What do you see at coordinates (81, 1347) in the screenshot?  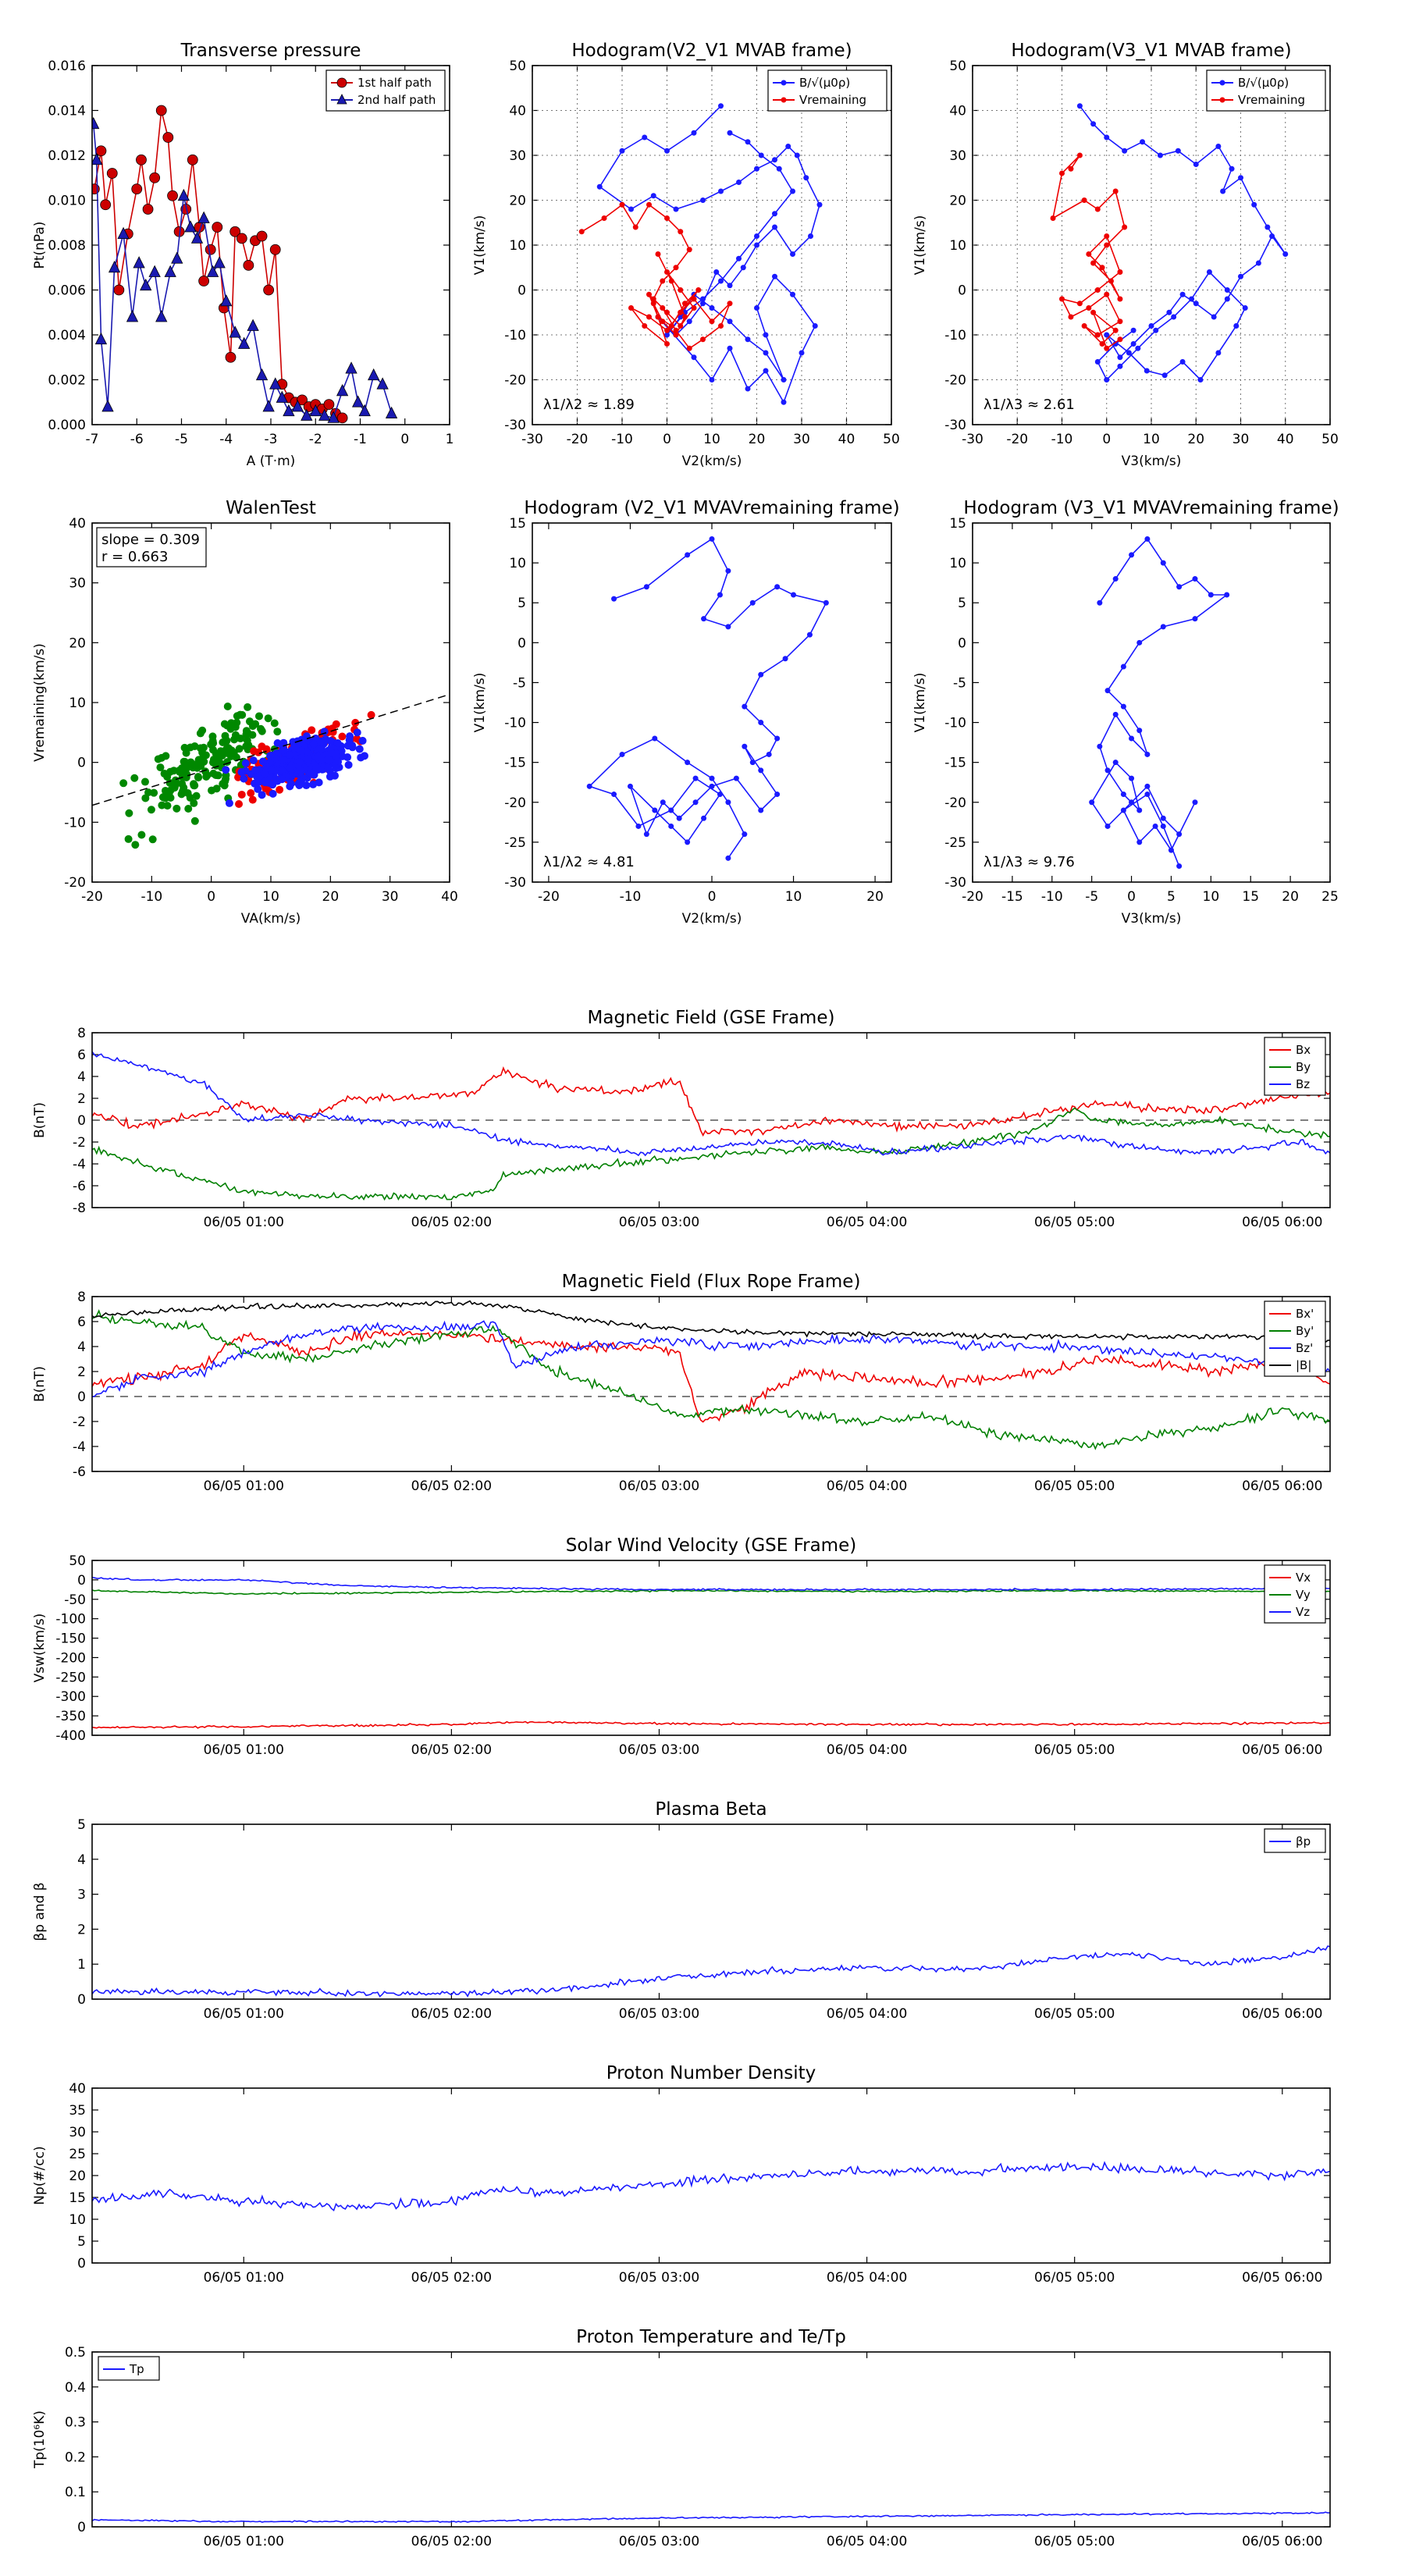 I see `y-tick-label: 4` at bounding box center [81, 1347].